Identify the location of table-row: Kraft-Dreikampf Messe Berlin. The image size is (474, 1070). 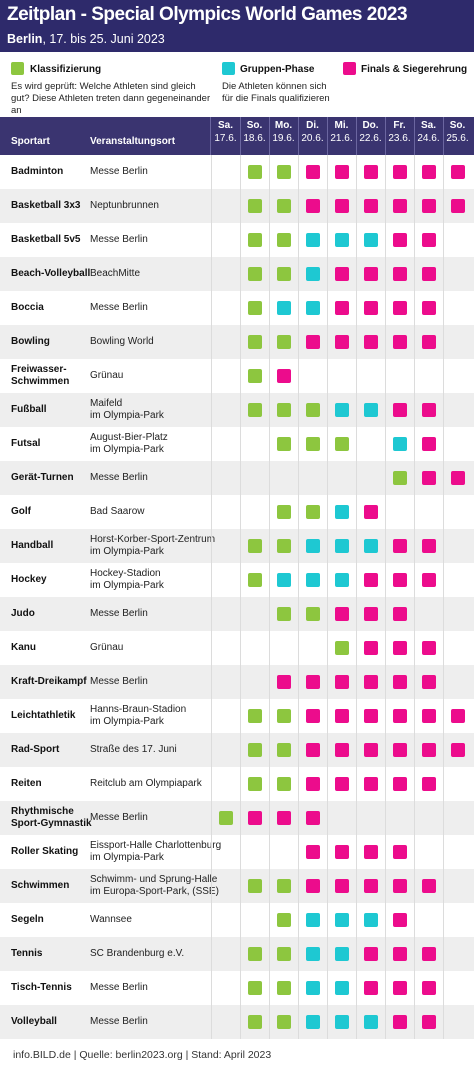
(237, 682).